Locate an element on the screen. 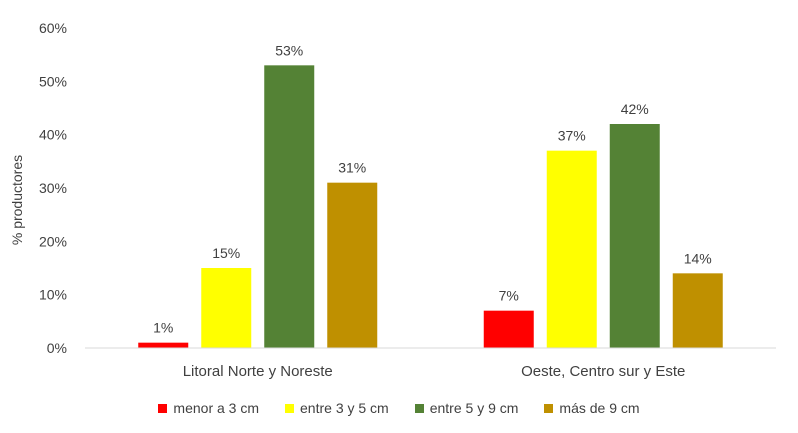 This screenshot has width=798, height=433. y-tick-label: 60% is located at coordinates (53, 28).